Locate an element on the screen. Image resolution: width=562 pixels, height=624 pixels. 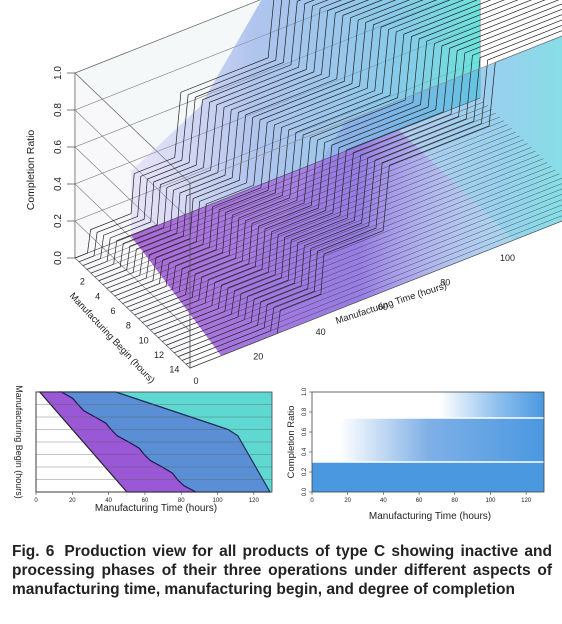
y-tick-label: 6 is located at coordinates (112, 311).